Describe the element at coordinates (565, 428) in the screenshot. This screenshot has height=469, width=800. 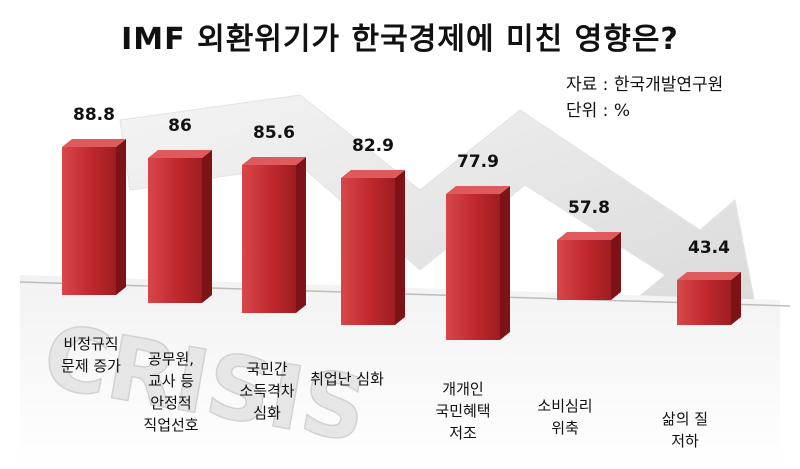
I see `category-label-line: 위축` at that location.